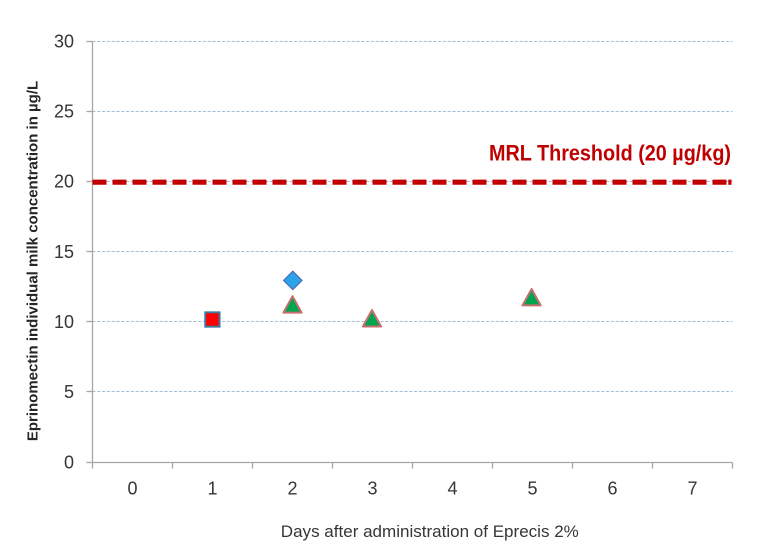 This screenshot has width=778, height=558. I want to click on svg-text: 4, so click(452, 489).